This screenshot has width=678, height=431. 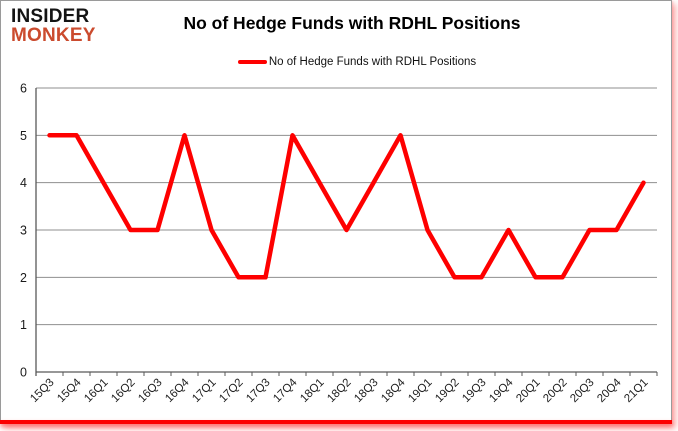 I want to click on x-axis-tick-label: 16Q1, so click(x=96, y=391).